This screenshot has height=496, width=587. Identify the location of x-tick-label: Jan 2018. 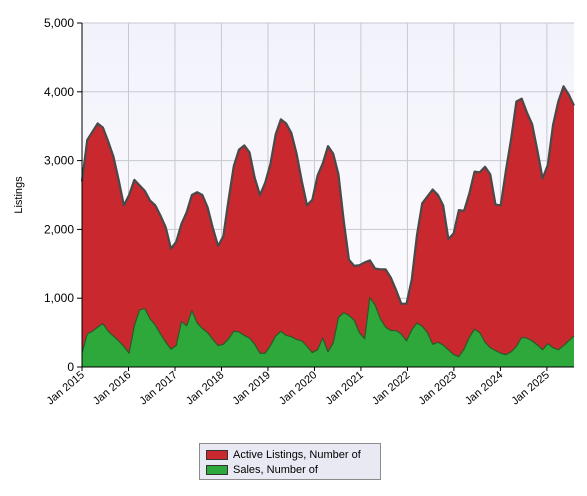
(205, 388).